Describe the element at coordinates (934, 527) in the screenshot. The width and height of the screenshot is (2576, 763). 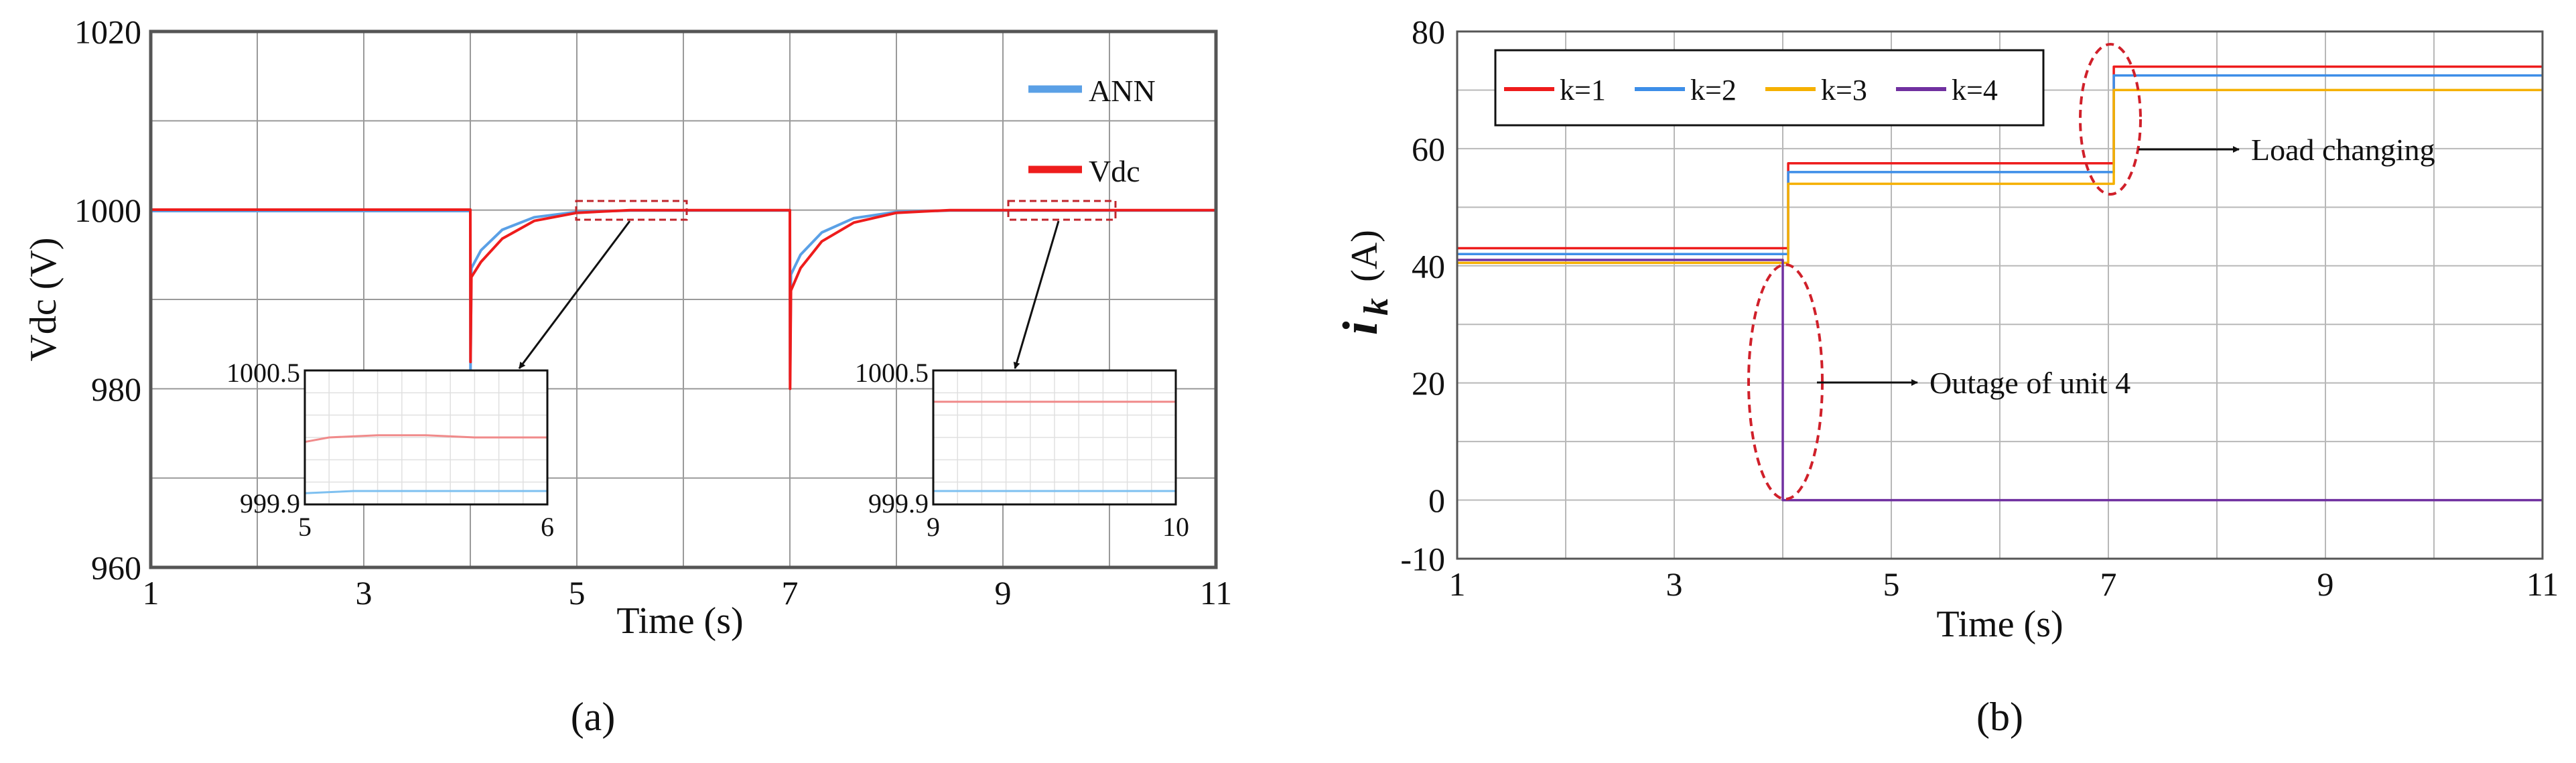
I see `inset-2-x-tick-left: 9` at that location.